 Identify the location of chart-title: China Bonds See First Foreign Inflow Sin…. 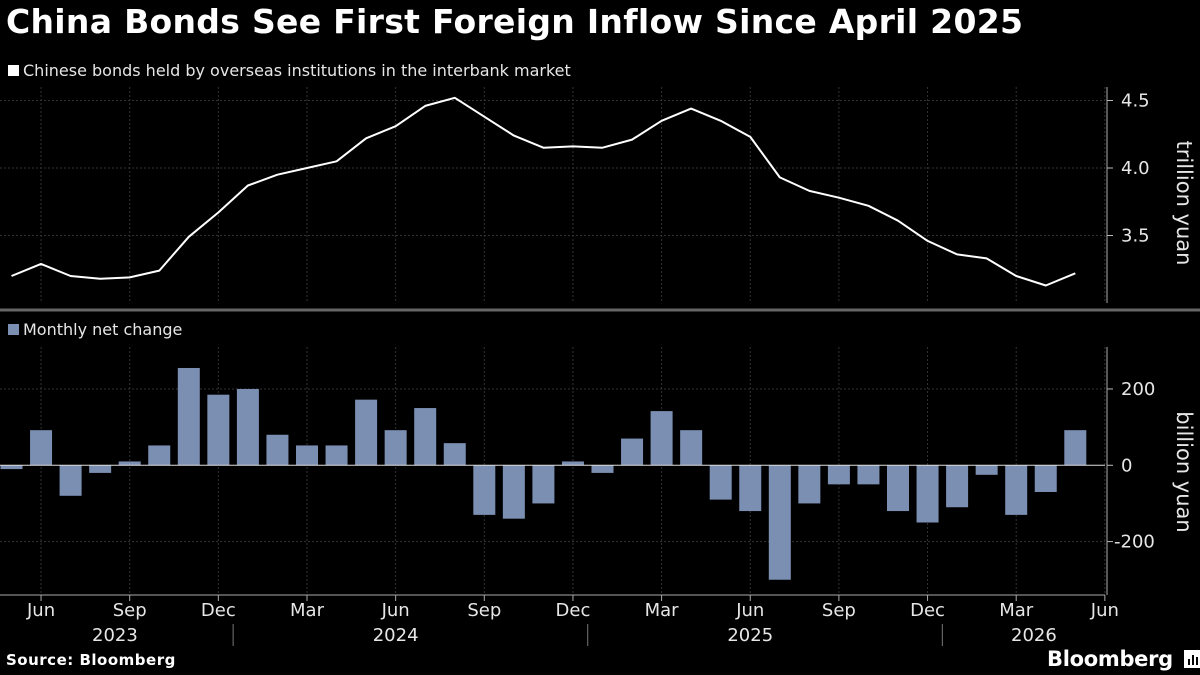
(515, 21).